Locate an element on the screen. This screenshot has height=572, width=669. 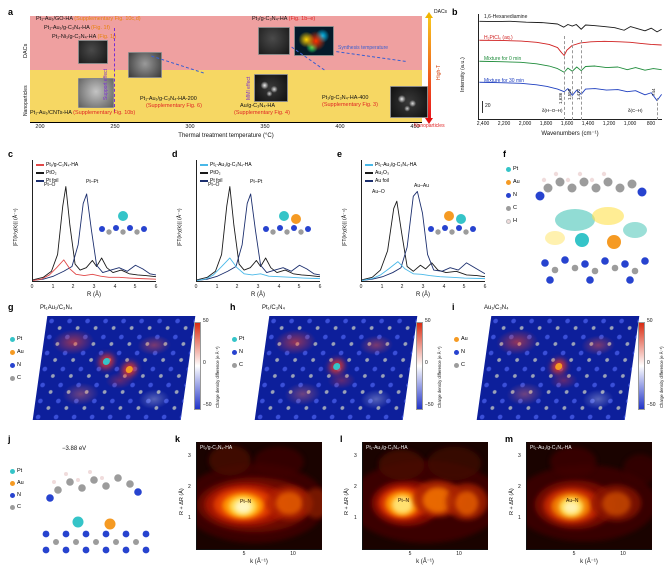
panel-letter-g: g is located at coordinates (11, 307).